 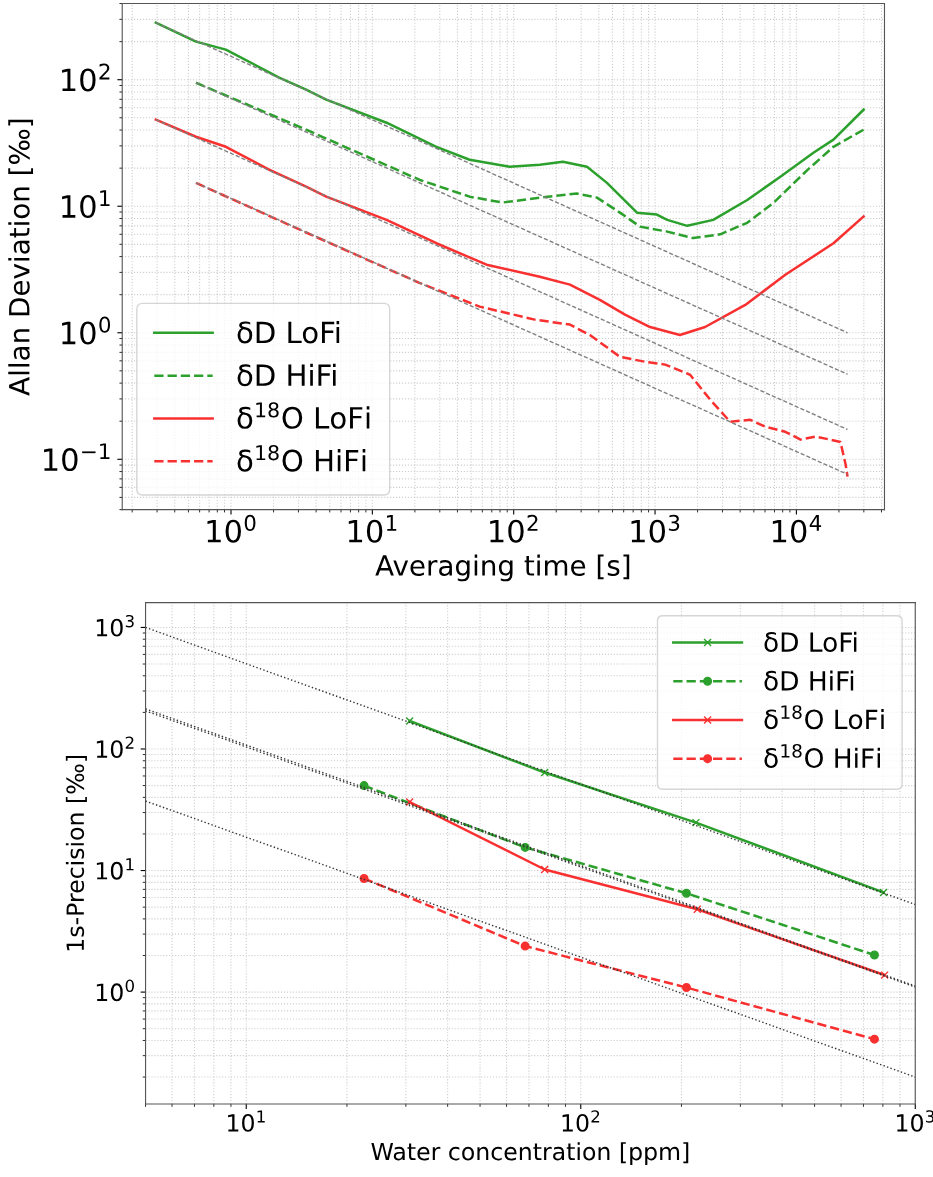 What do you see at coordinates (231, 528) in the screenshot?
I see `x-tick-label: 10$^{0}$` at bounding box center [231, 528].